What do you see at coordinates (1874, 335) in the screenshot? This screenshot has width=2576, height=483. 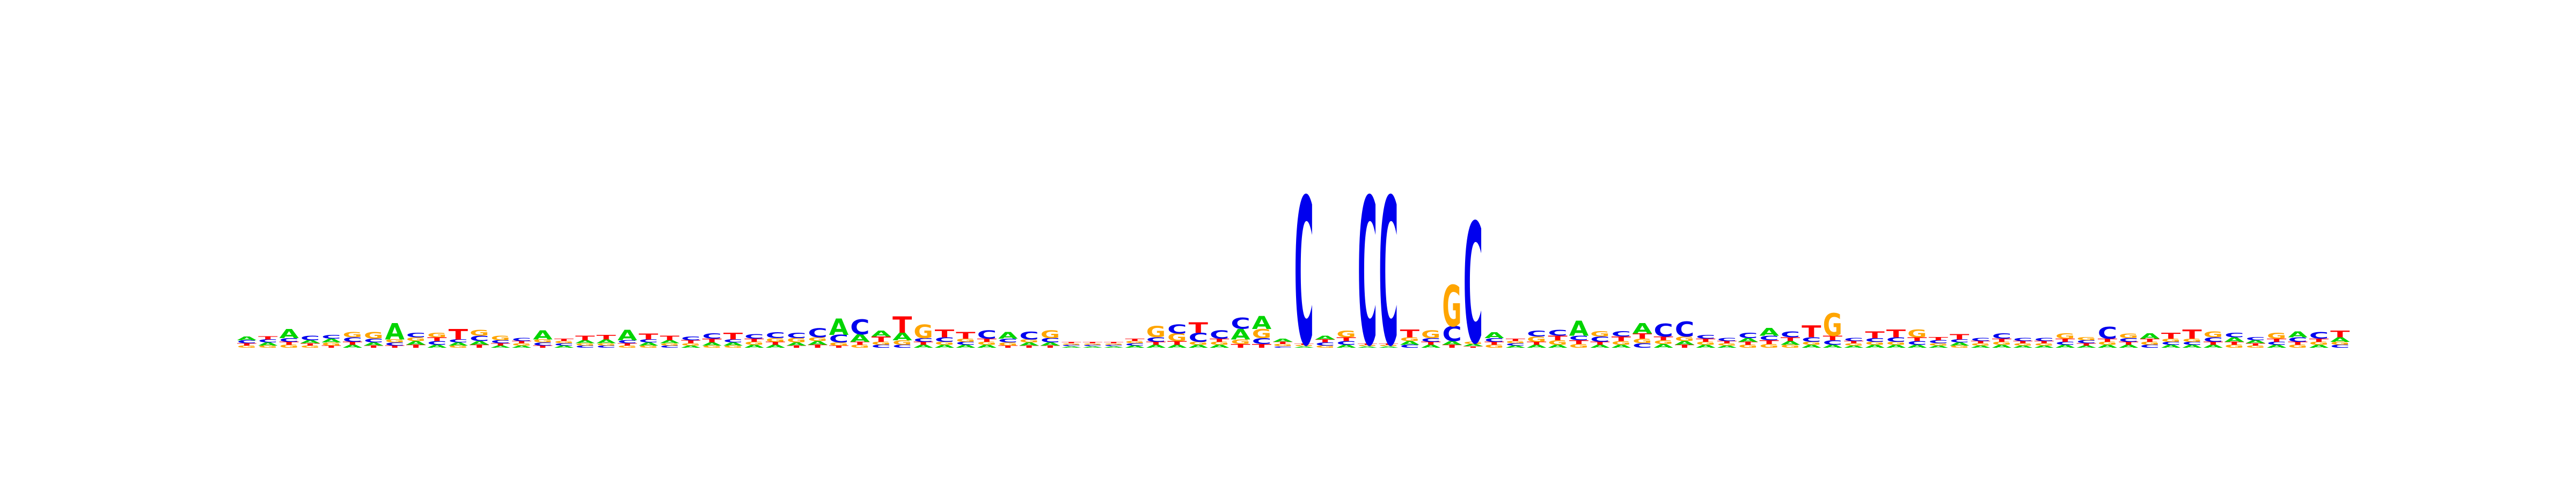 I see `logo-letter-T-pos-78: T` at bounding box center [1874, 335].